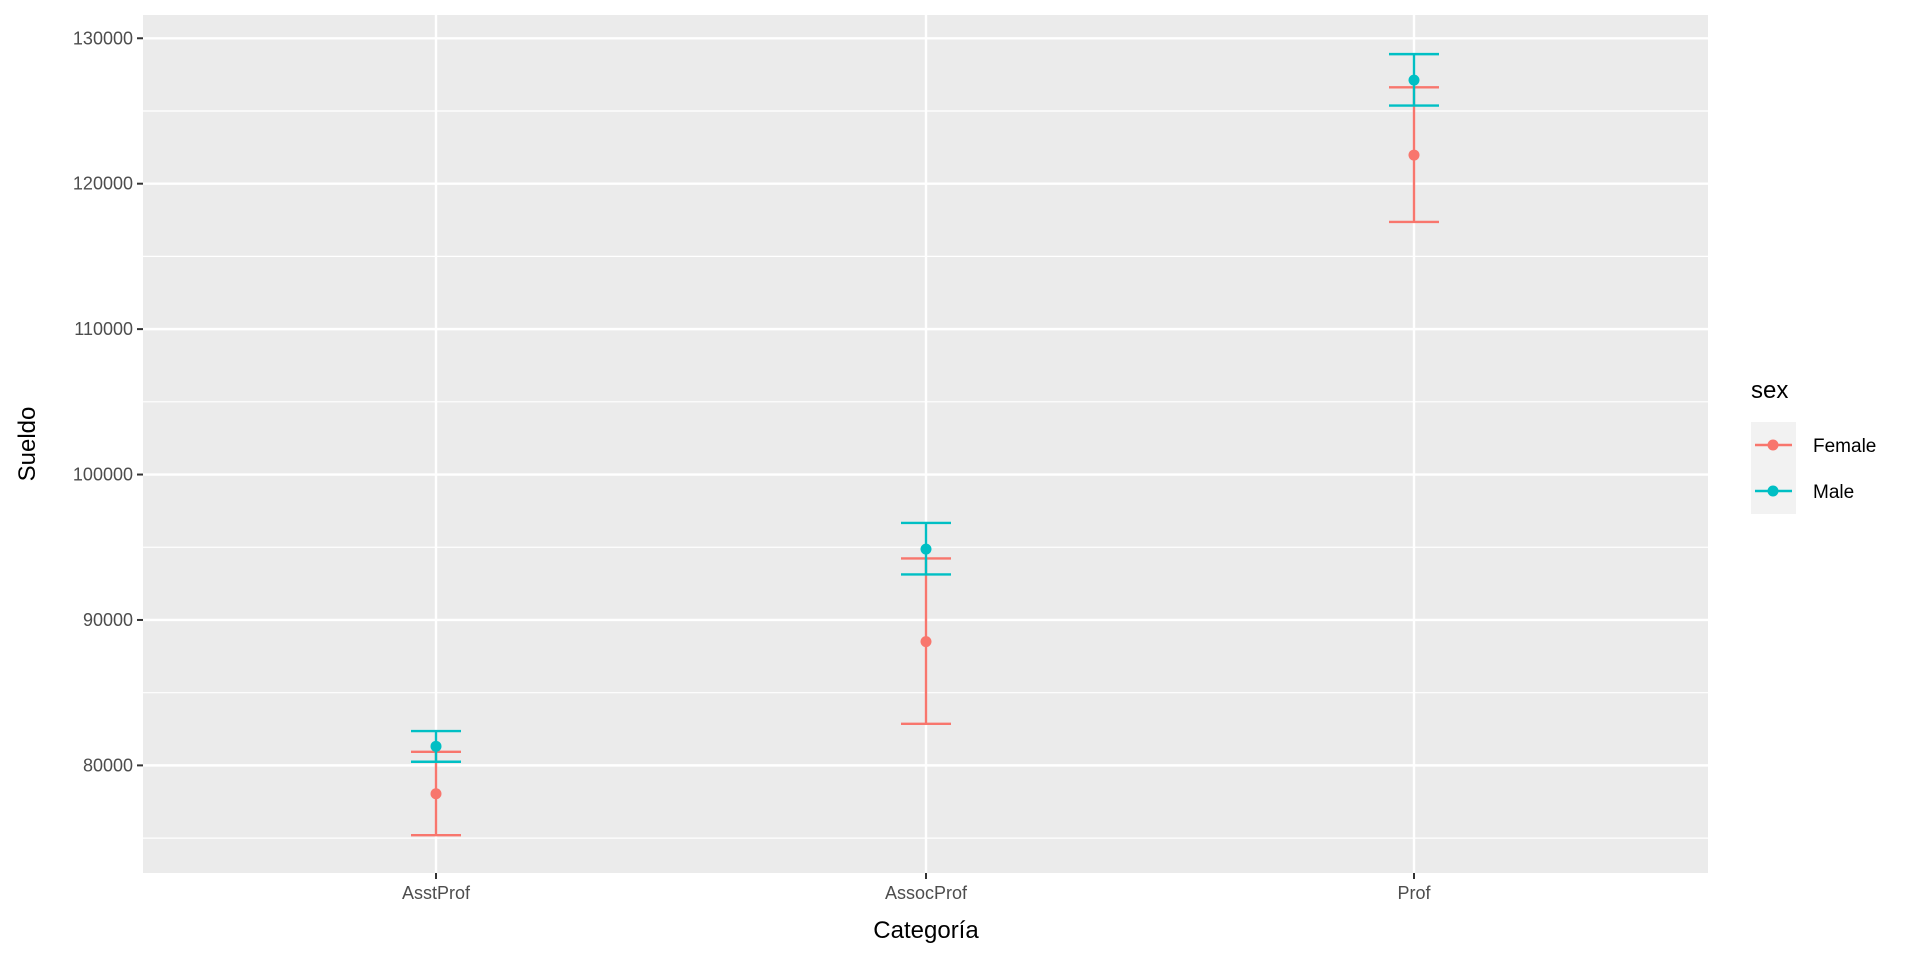 Image resolution: width=1920 pixels, height=965 pixels. Describe the element at coordinates (1414, 893) in the screenshot. I see `x-tick-label: Prof` at that location.